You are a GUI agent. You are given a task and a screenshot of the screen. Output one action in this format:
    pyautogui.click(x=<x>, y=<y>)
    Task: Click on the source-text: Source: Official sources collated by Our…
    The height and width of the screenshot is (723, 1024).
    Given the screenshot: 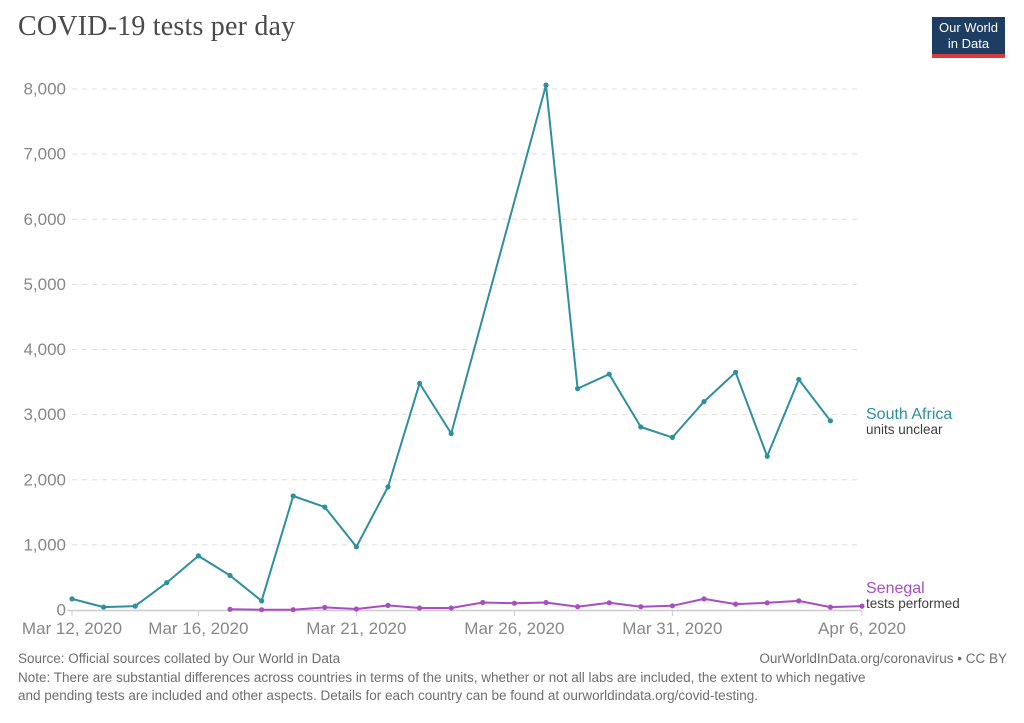 What is the action you would take?
    pyautogui.click(x=179, y=658)
    